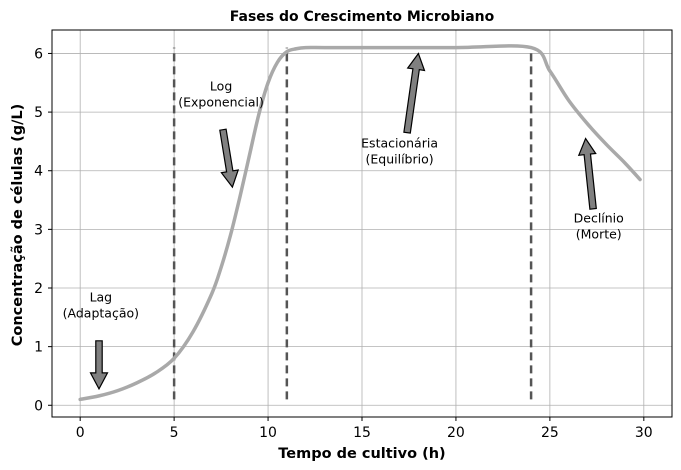 The width and height of the screenshot is (681, 470). What do you see at coordinates (38, 230) in the screenshot?
I see `y-tick-label: 3` at bounding box center [38, 230].